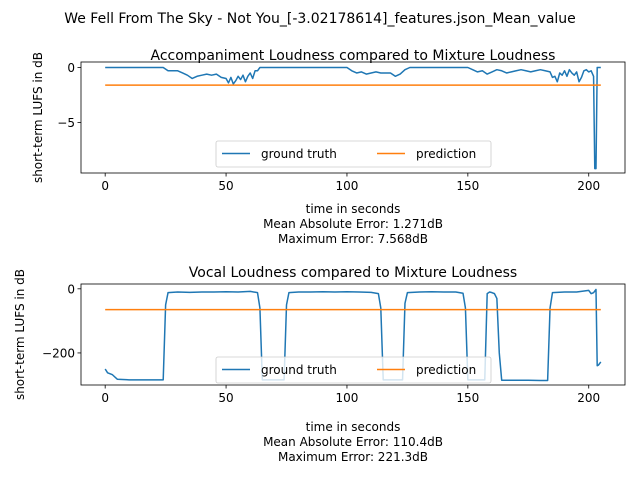 Image resolution: width=640 pixels, height=480 pixels. I want to click on accompaniment-x-axis-label: time in seconds, so click(353, 209).